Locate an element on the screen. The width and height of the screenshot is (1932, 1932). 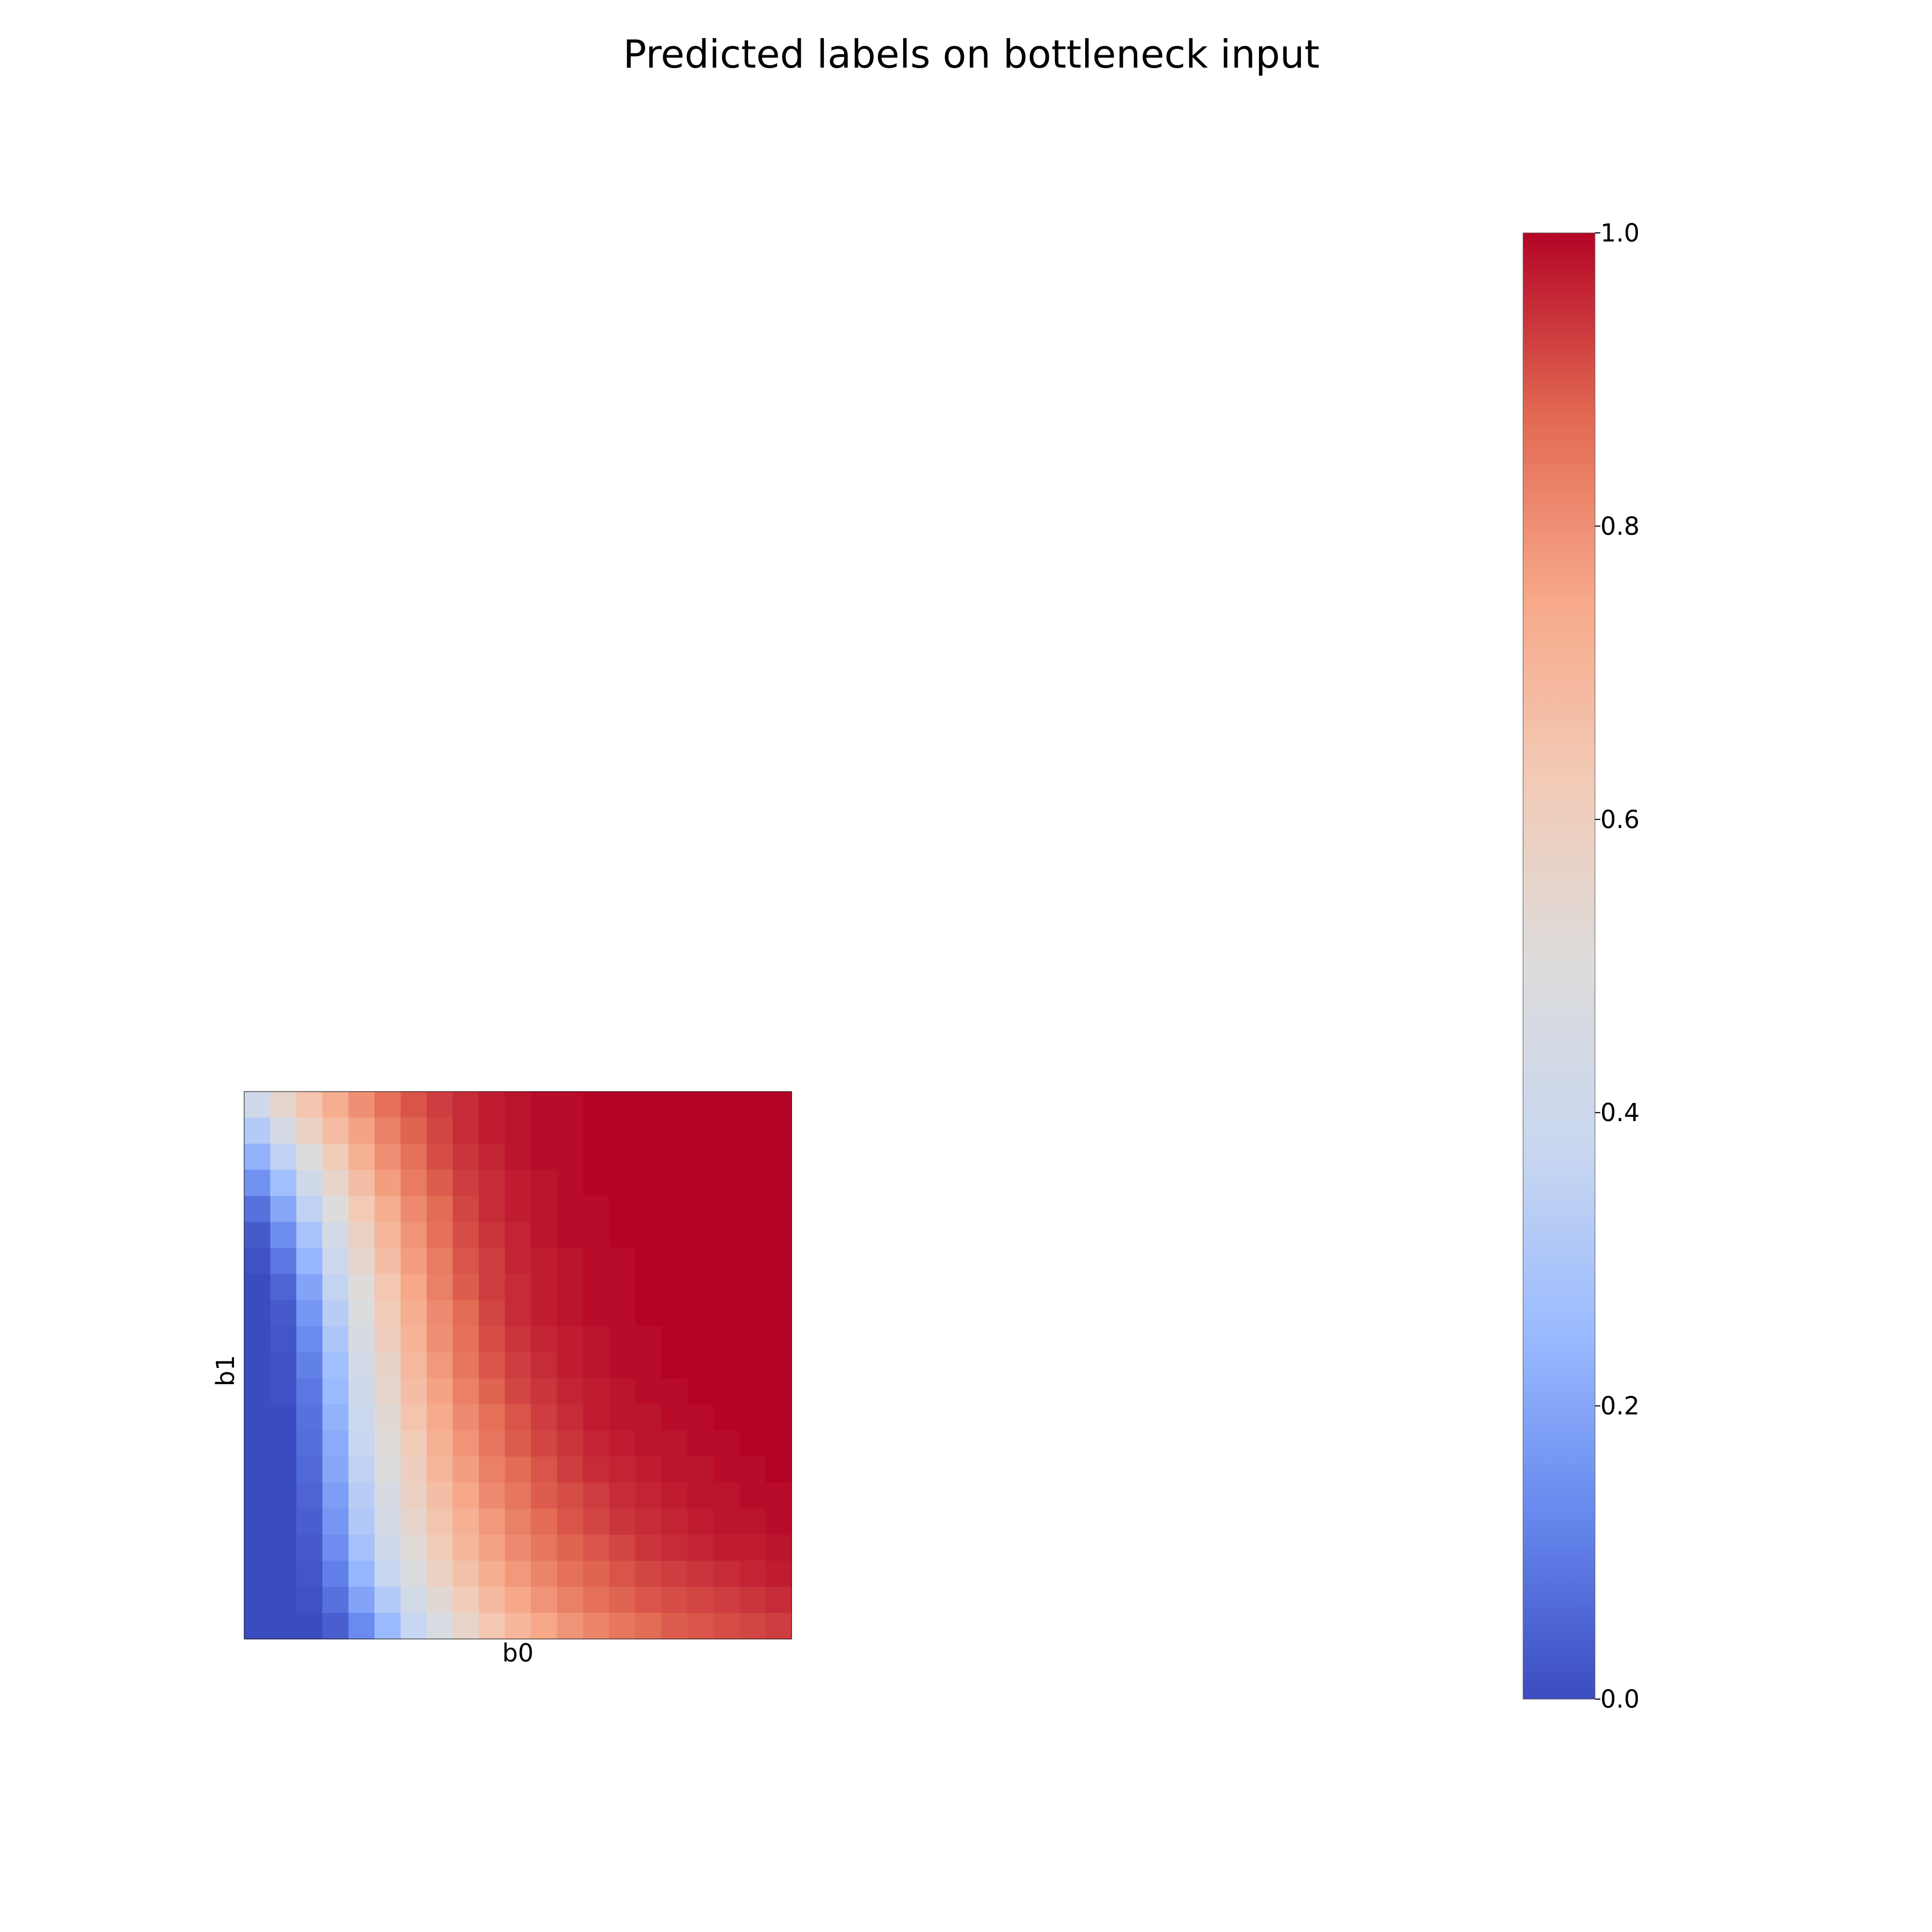
colorbar-tick-label: 1.0 is located at coordinates (1620, 232).